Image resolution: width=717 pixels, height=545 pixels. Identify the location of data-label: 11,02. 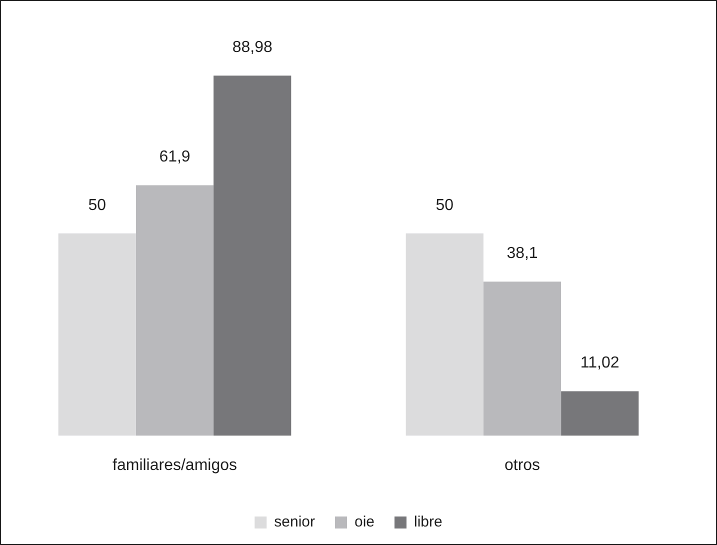
(600, 363).